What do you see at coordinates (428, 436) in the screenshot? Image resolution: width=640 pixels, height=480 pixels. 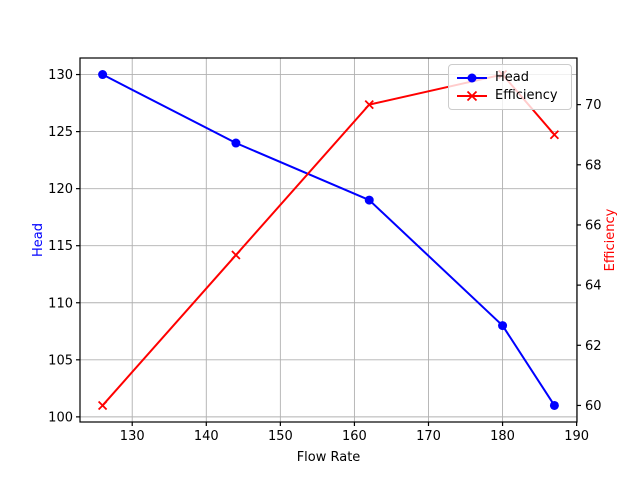 I see `x-tick-label: 170` at bounding box center [428, 436].